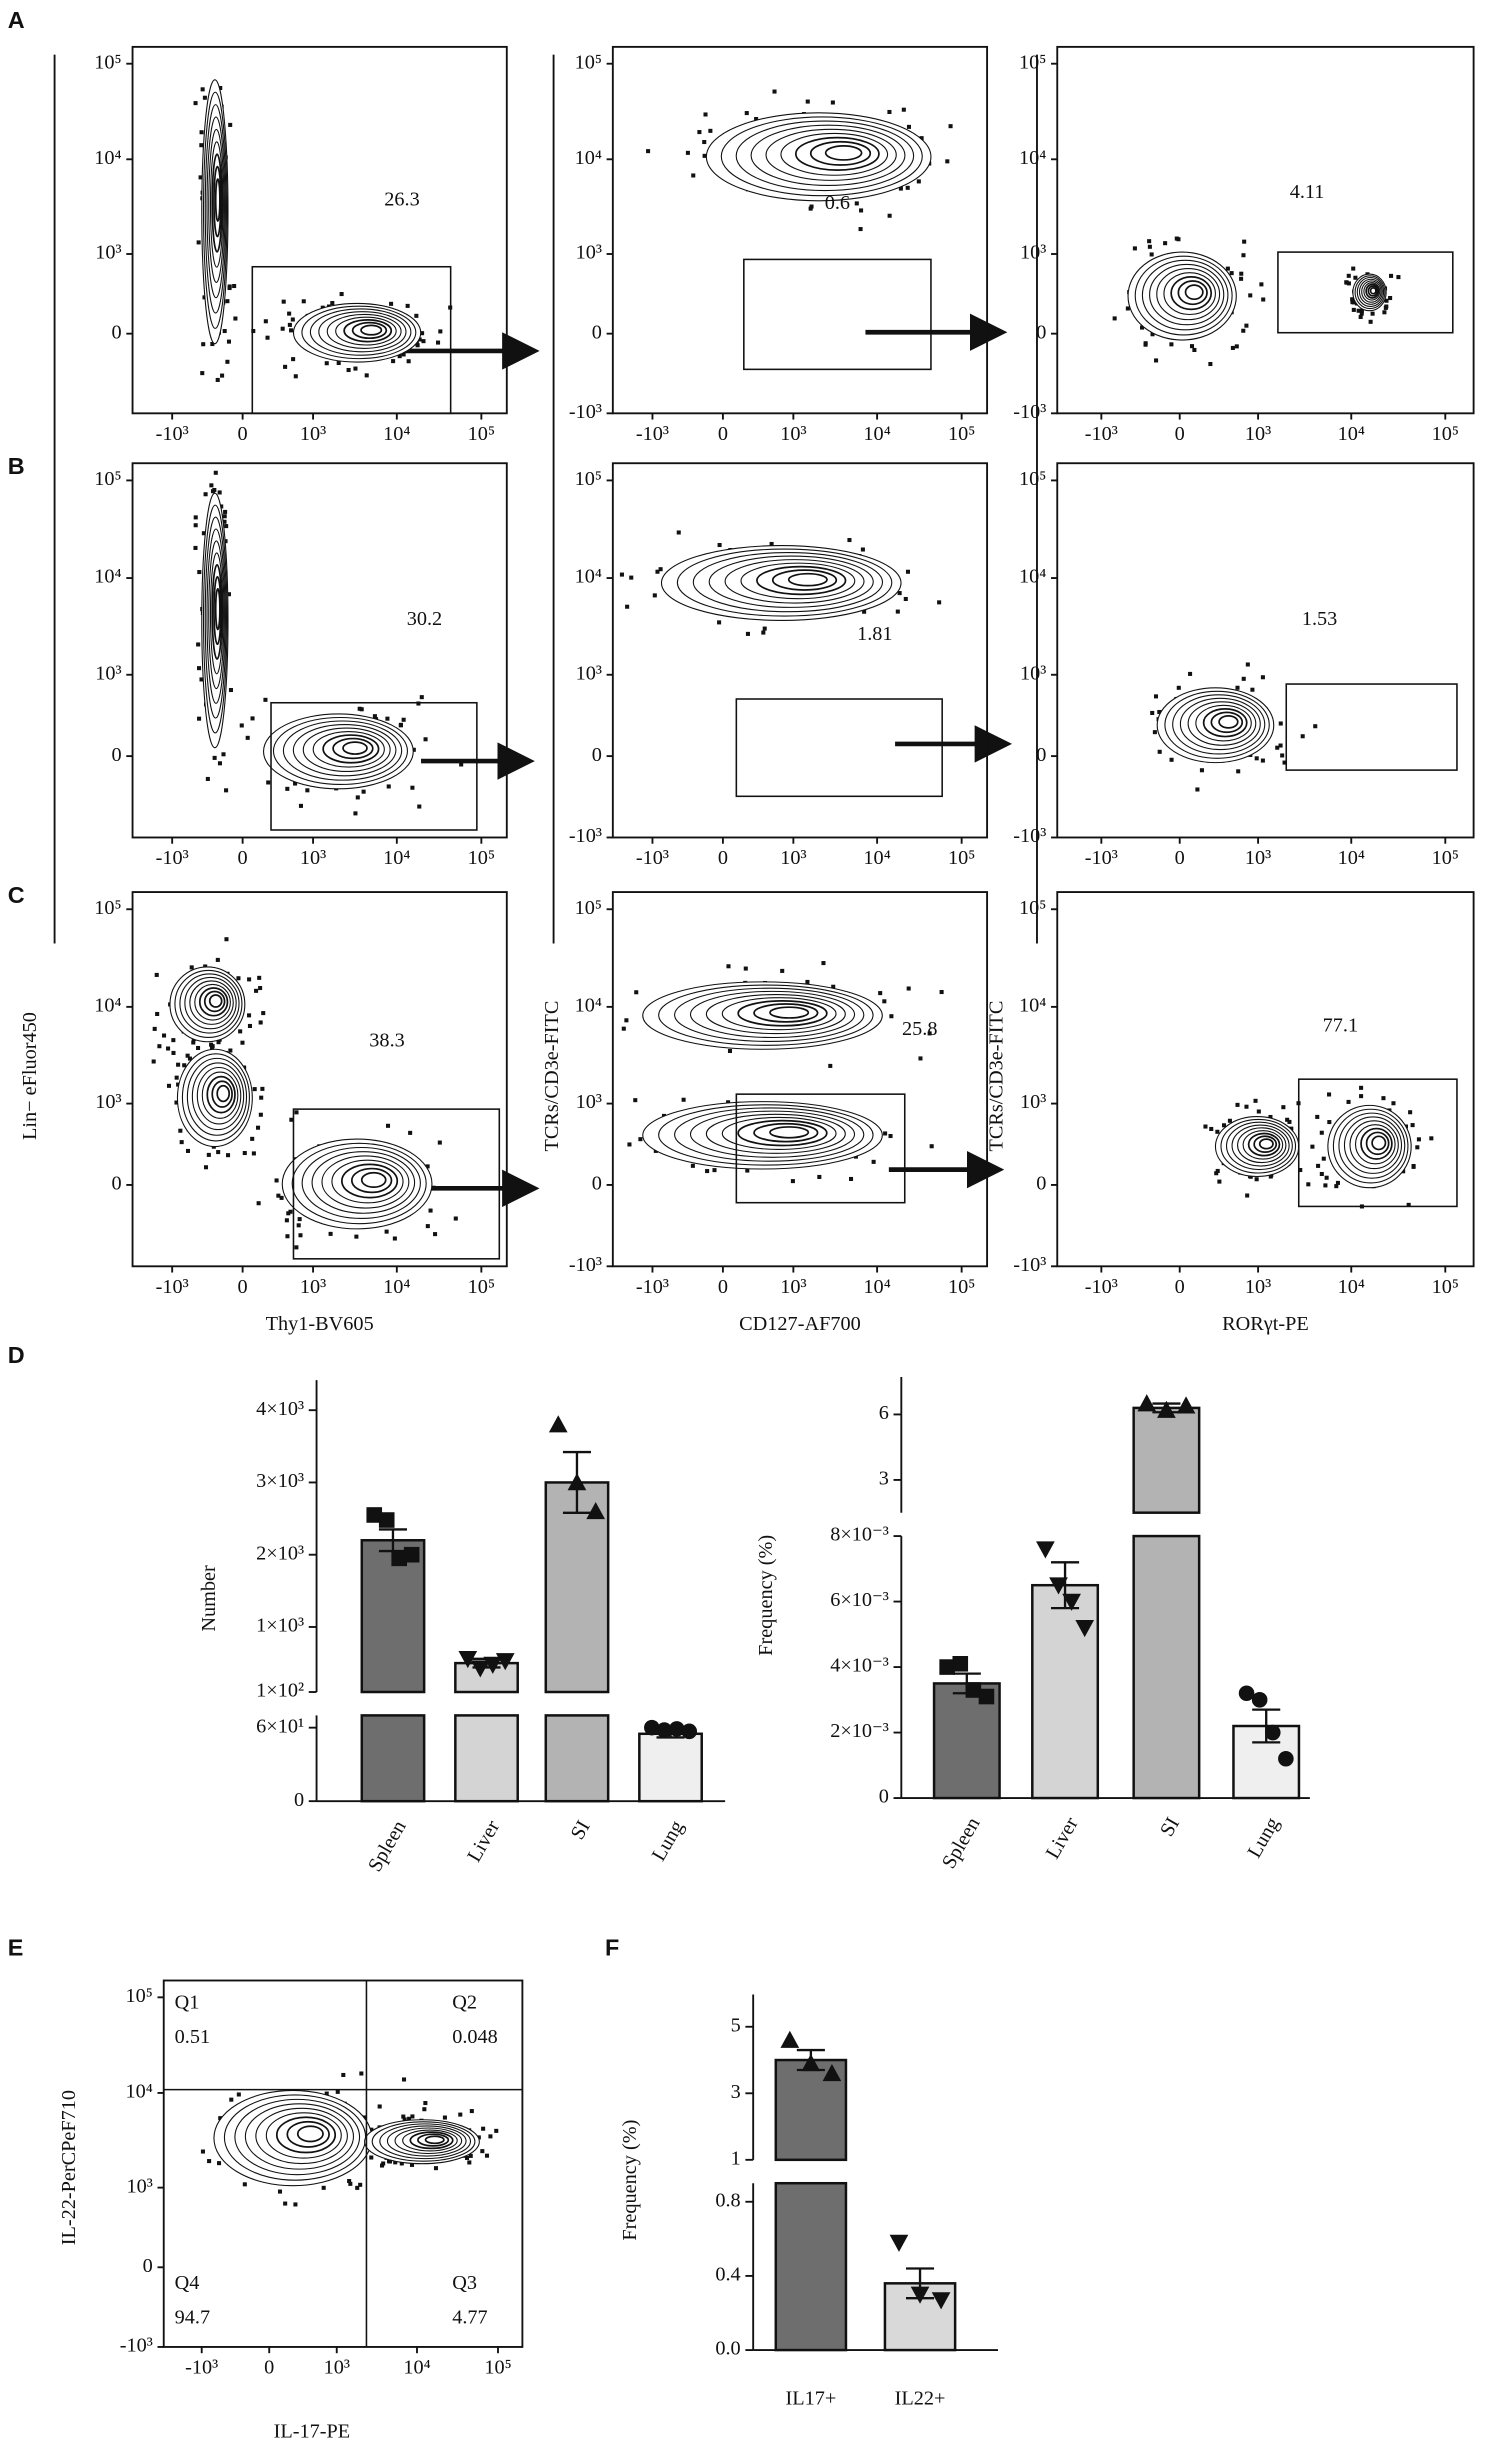 The width and height of the screenshot is (1497, 2464). Describe the element at coordinates (1365, 292) in the screenshot. I see `gate` at that location.